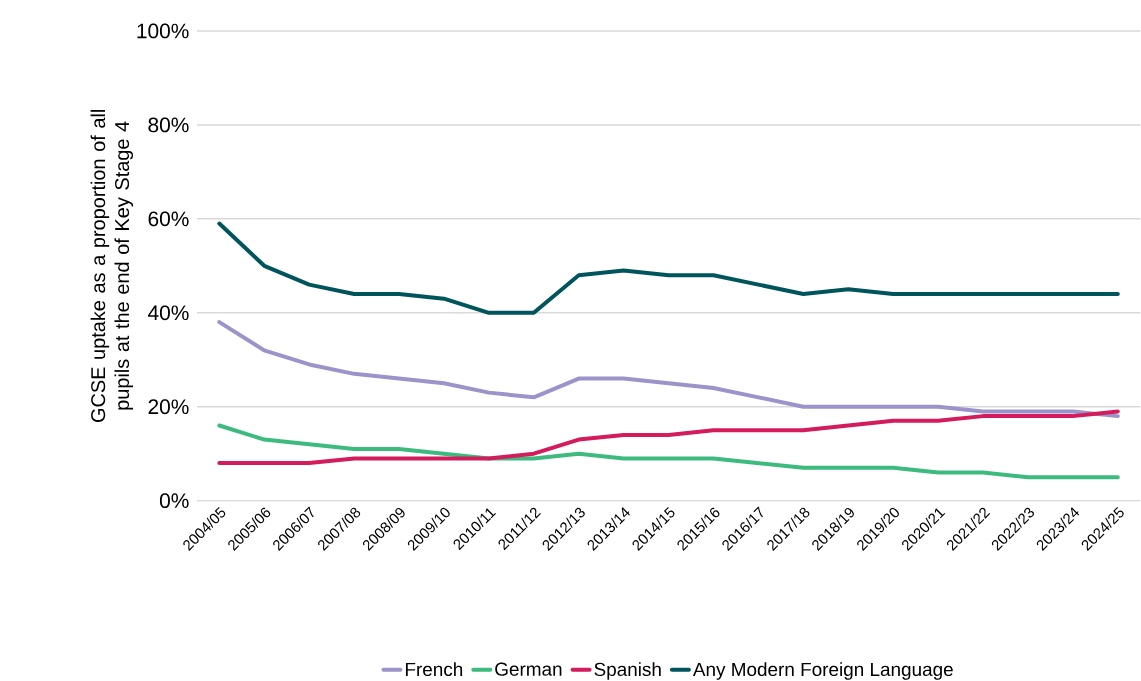 The width and height of the screenshot is (1141, 681). I want to click on y-tick-label: 60%, so click(168, 219).